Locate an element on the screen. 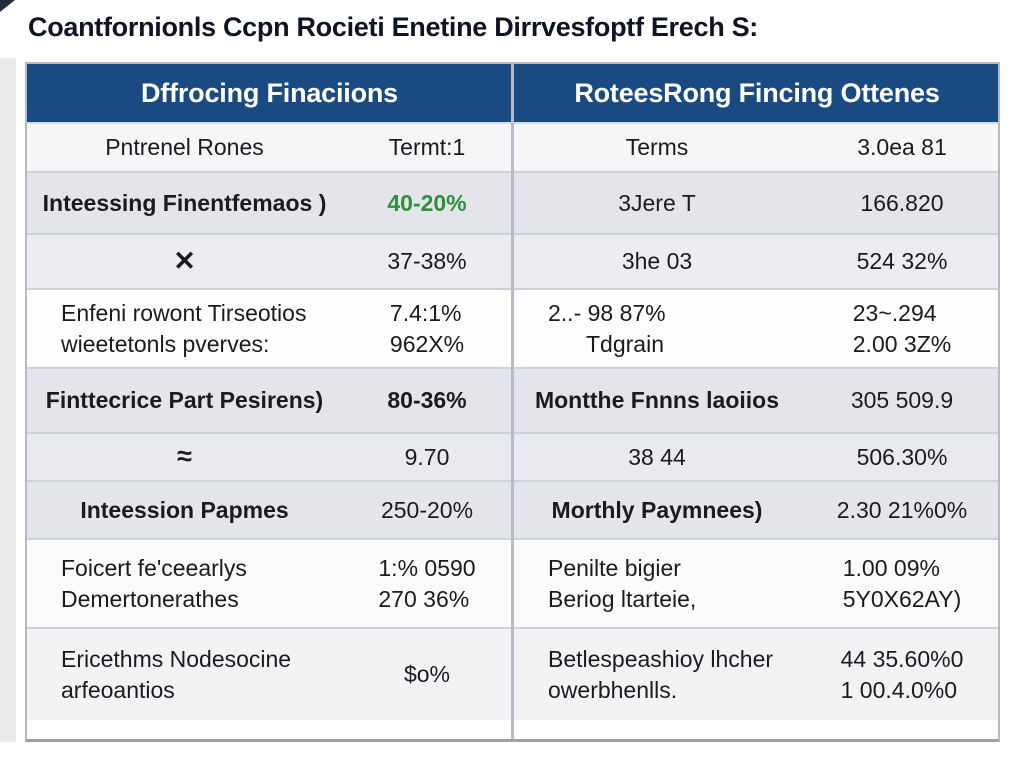 Image resolution: width=1024 pixels, height=768 pixels. table-cell: Finttecrice Part Pesirens) is located at coordinates (184, 400).